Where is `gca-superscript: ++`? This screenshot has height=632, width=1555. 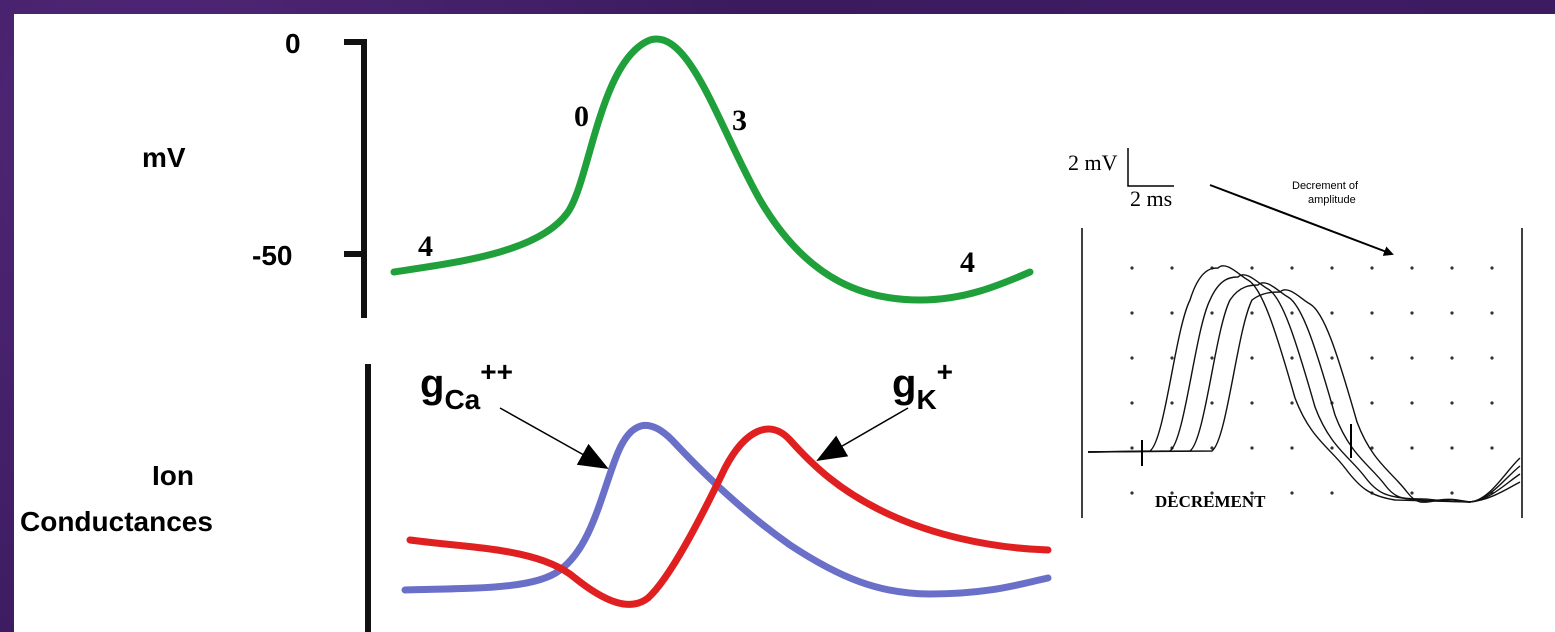 gca-superscript: ++ is located at coordinates (496, 371).